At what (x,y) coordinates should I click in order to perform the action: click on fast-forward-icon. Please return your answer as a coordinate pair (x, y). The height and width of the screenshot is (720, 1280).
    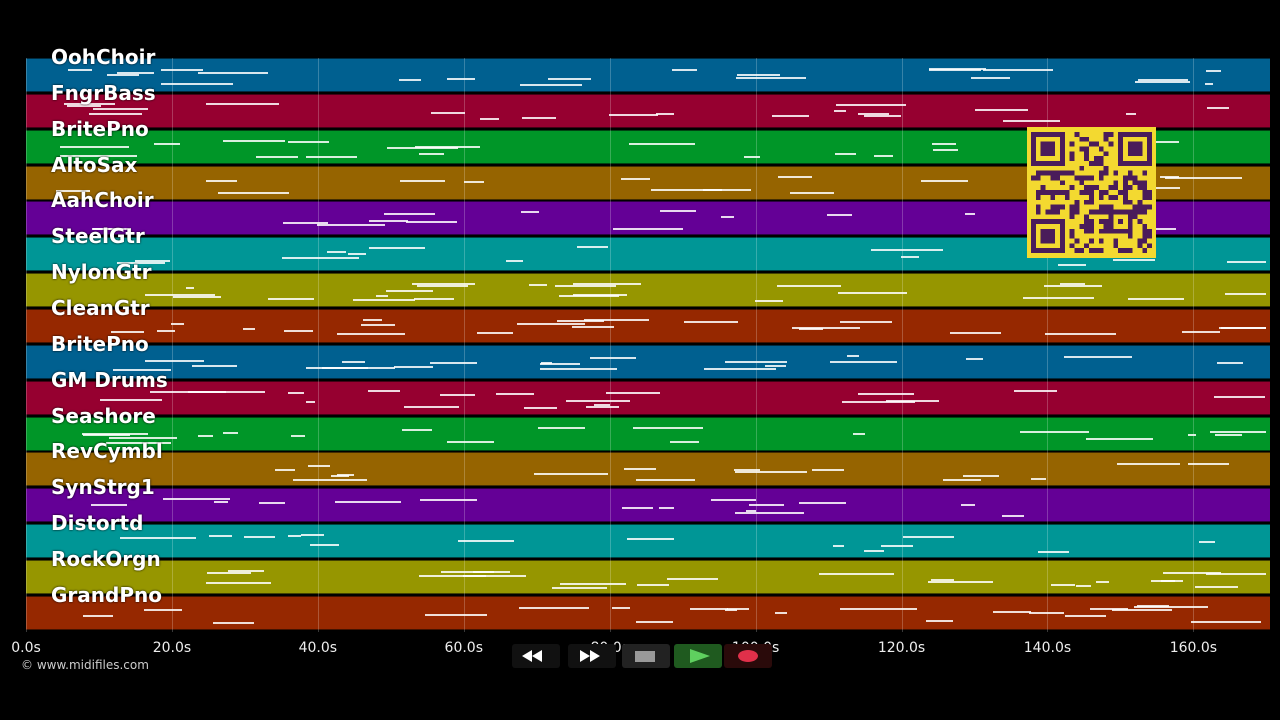
    Looking at the image, I should click on (590, 656).